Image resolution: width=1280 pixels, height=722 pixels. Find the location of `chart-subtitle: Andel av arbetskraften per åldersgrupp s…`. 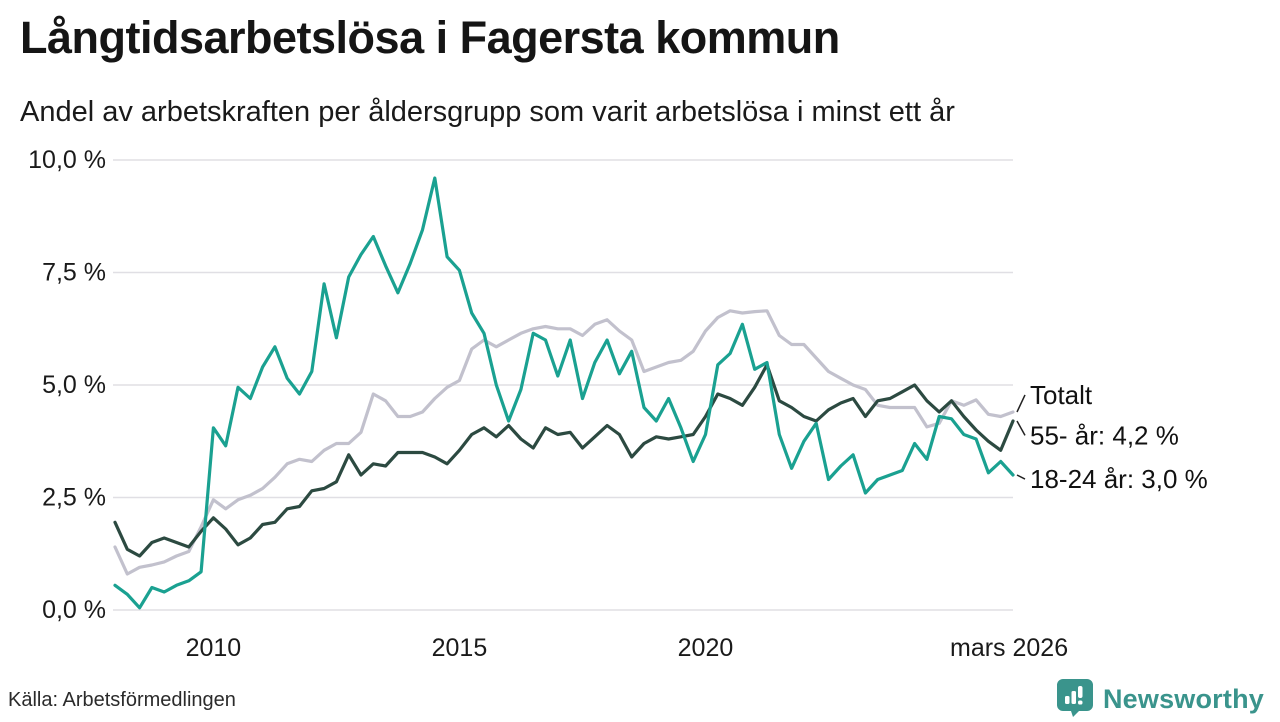

chart-subtitle: Andel av arbetskraften per åldersgrupp s… is located at coordinates (487, 112).